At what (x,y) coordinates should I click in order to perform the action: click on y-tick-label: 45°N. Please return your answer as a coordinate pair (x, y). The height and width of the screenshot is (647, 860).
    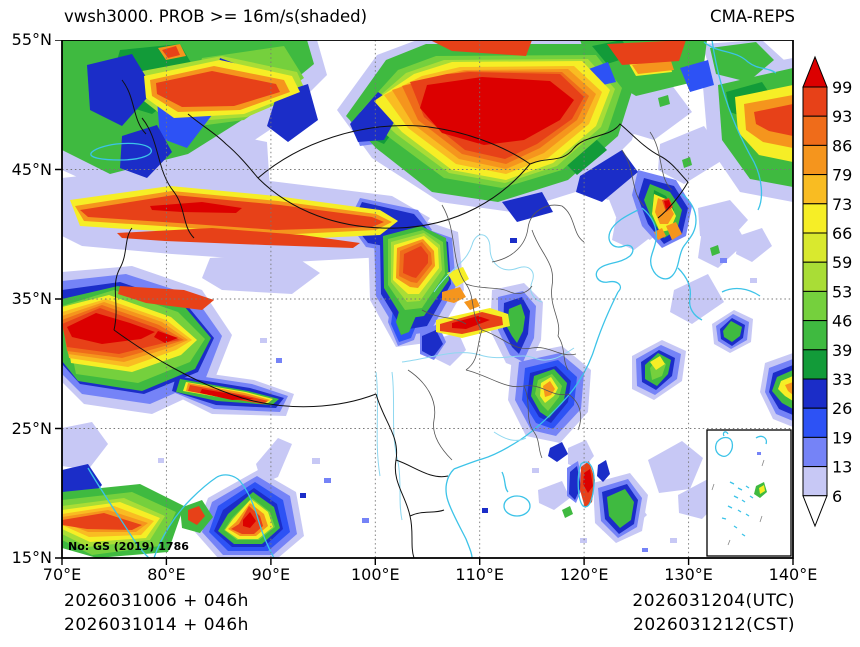
    Looking at the image, I should click on (31, 169).